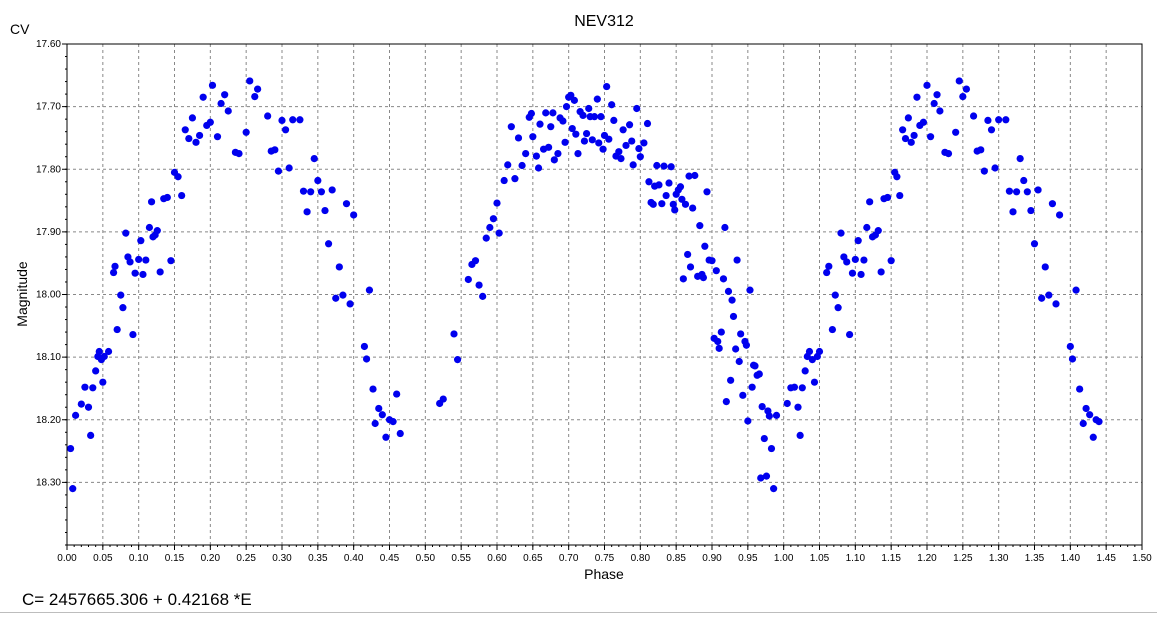  I want to click on x-tick-label: 1.45, so click(1106, 558).